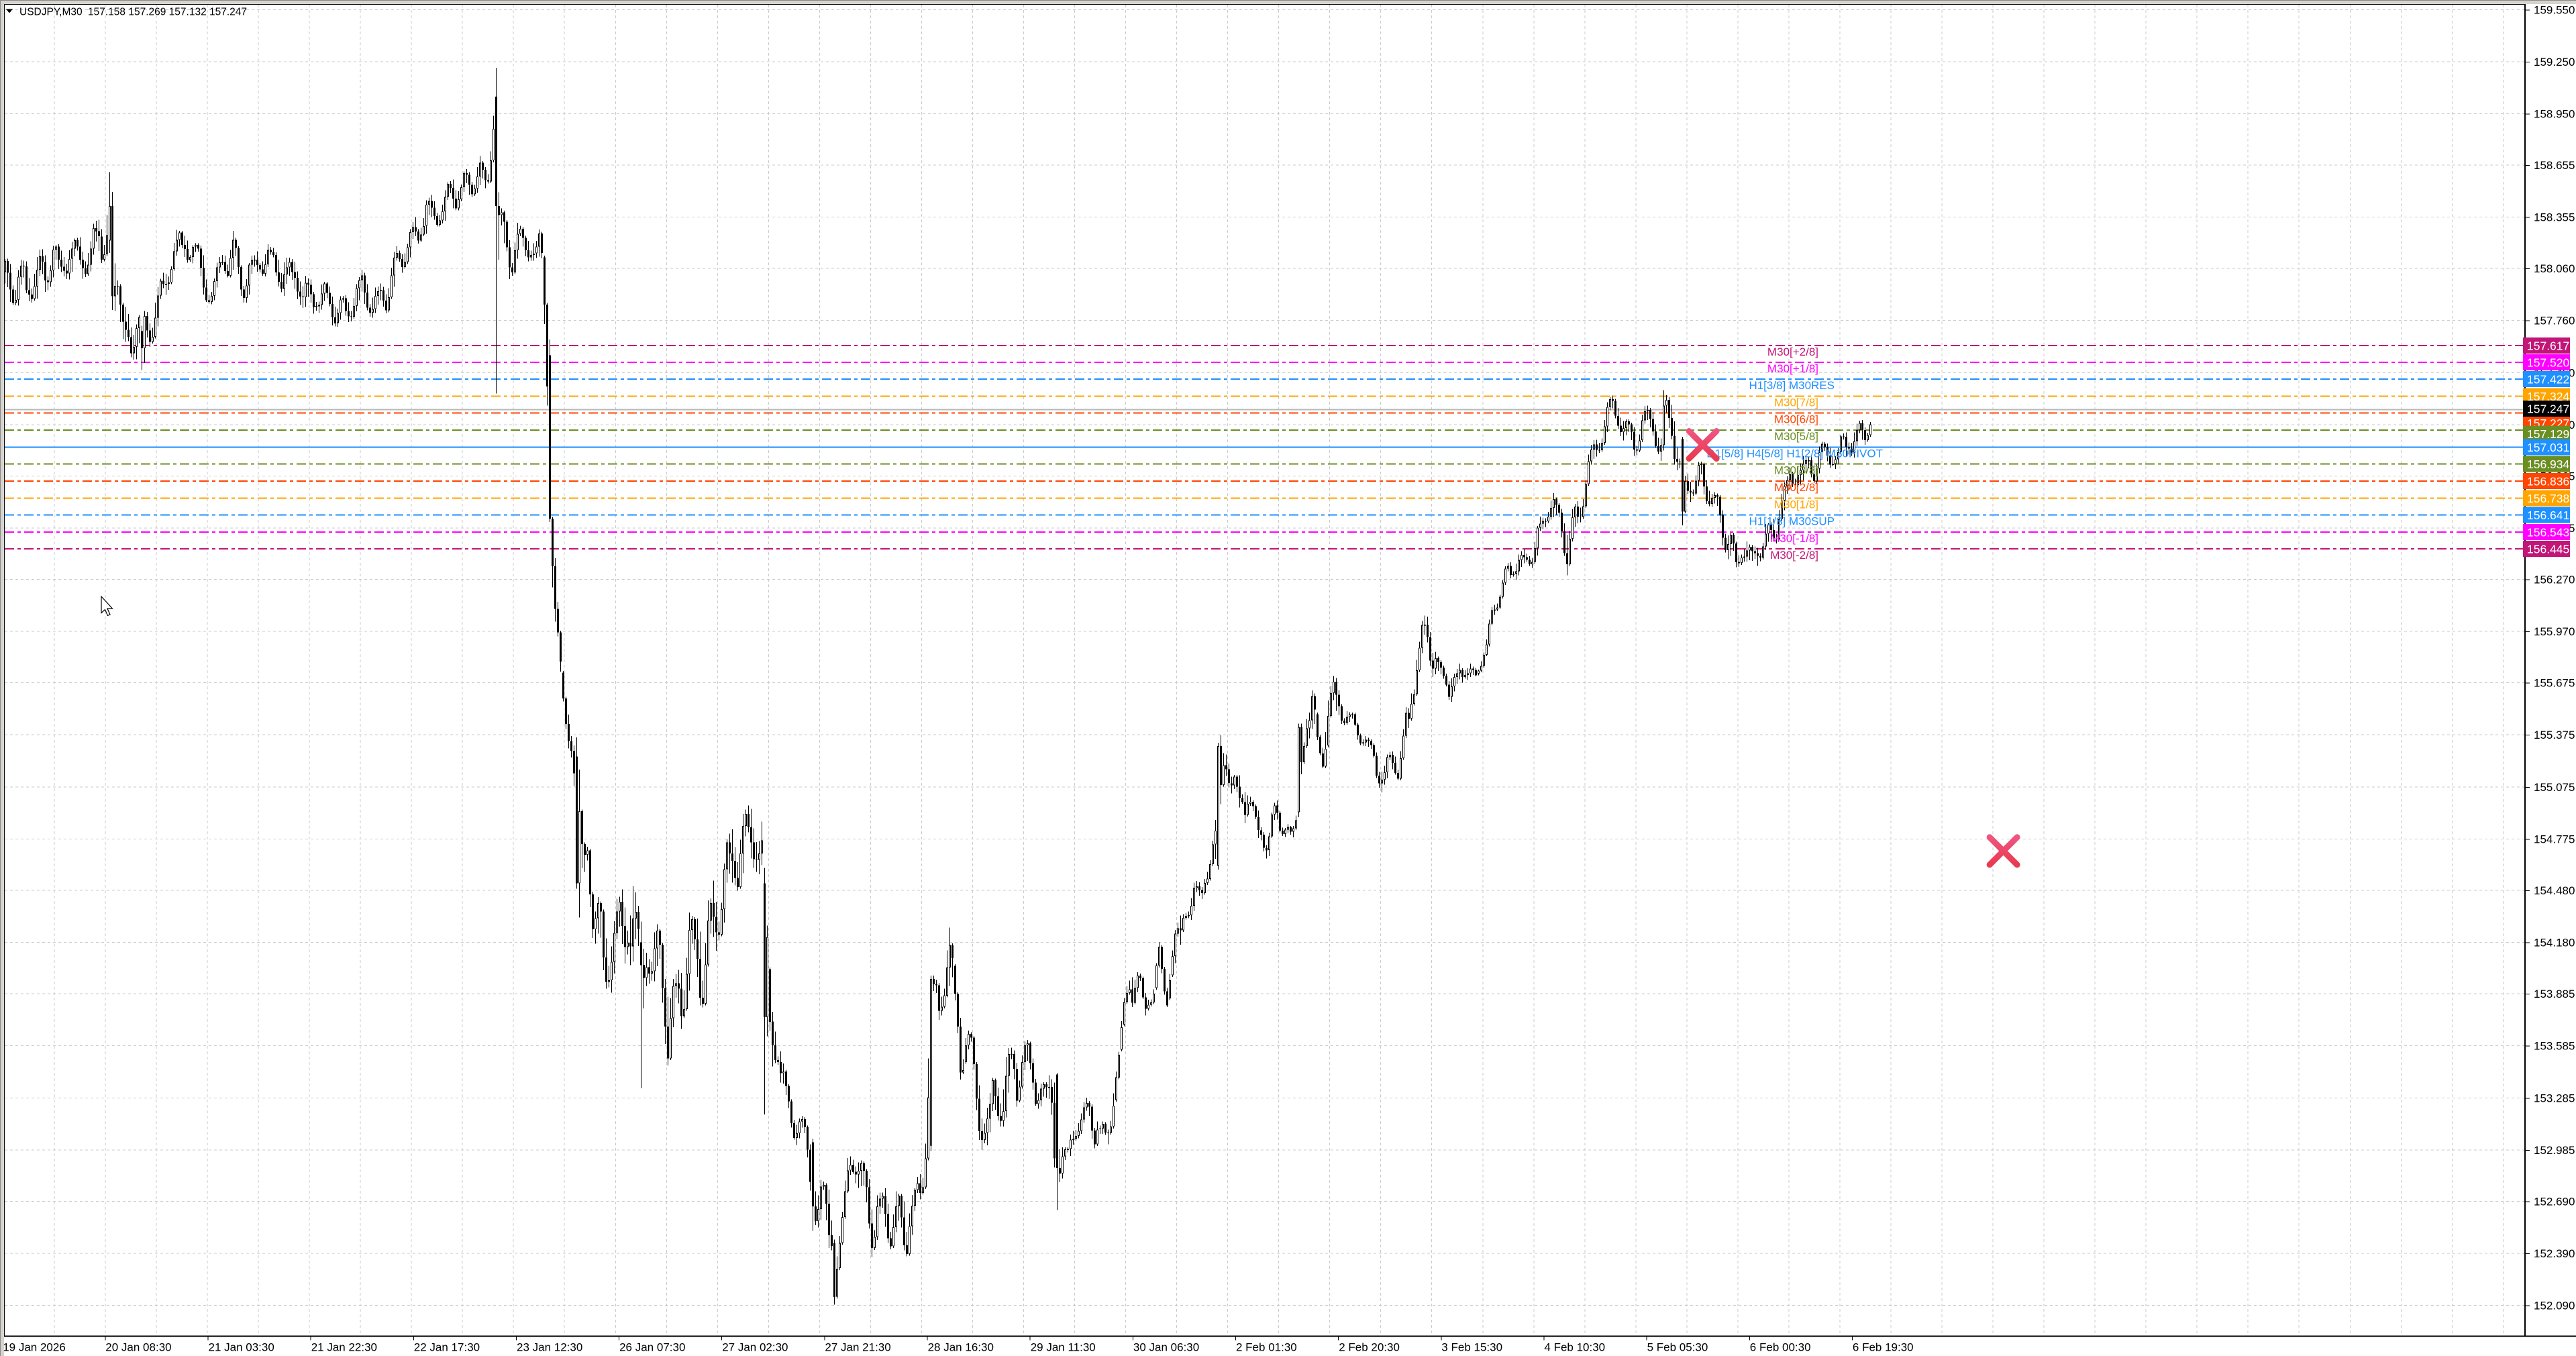 This screenshot has height=1356, width=2576. What do you see at coordinates (2548, 434) in the screenshot?
I see `svg-text: 157.129` at bounding box center [2548, 434].